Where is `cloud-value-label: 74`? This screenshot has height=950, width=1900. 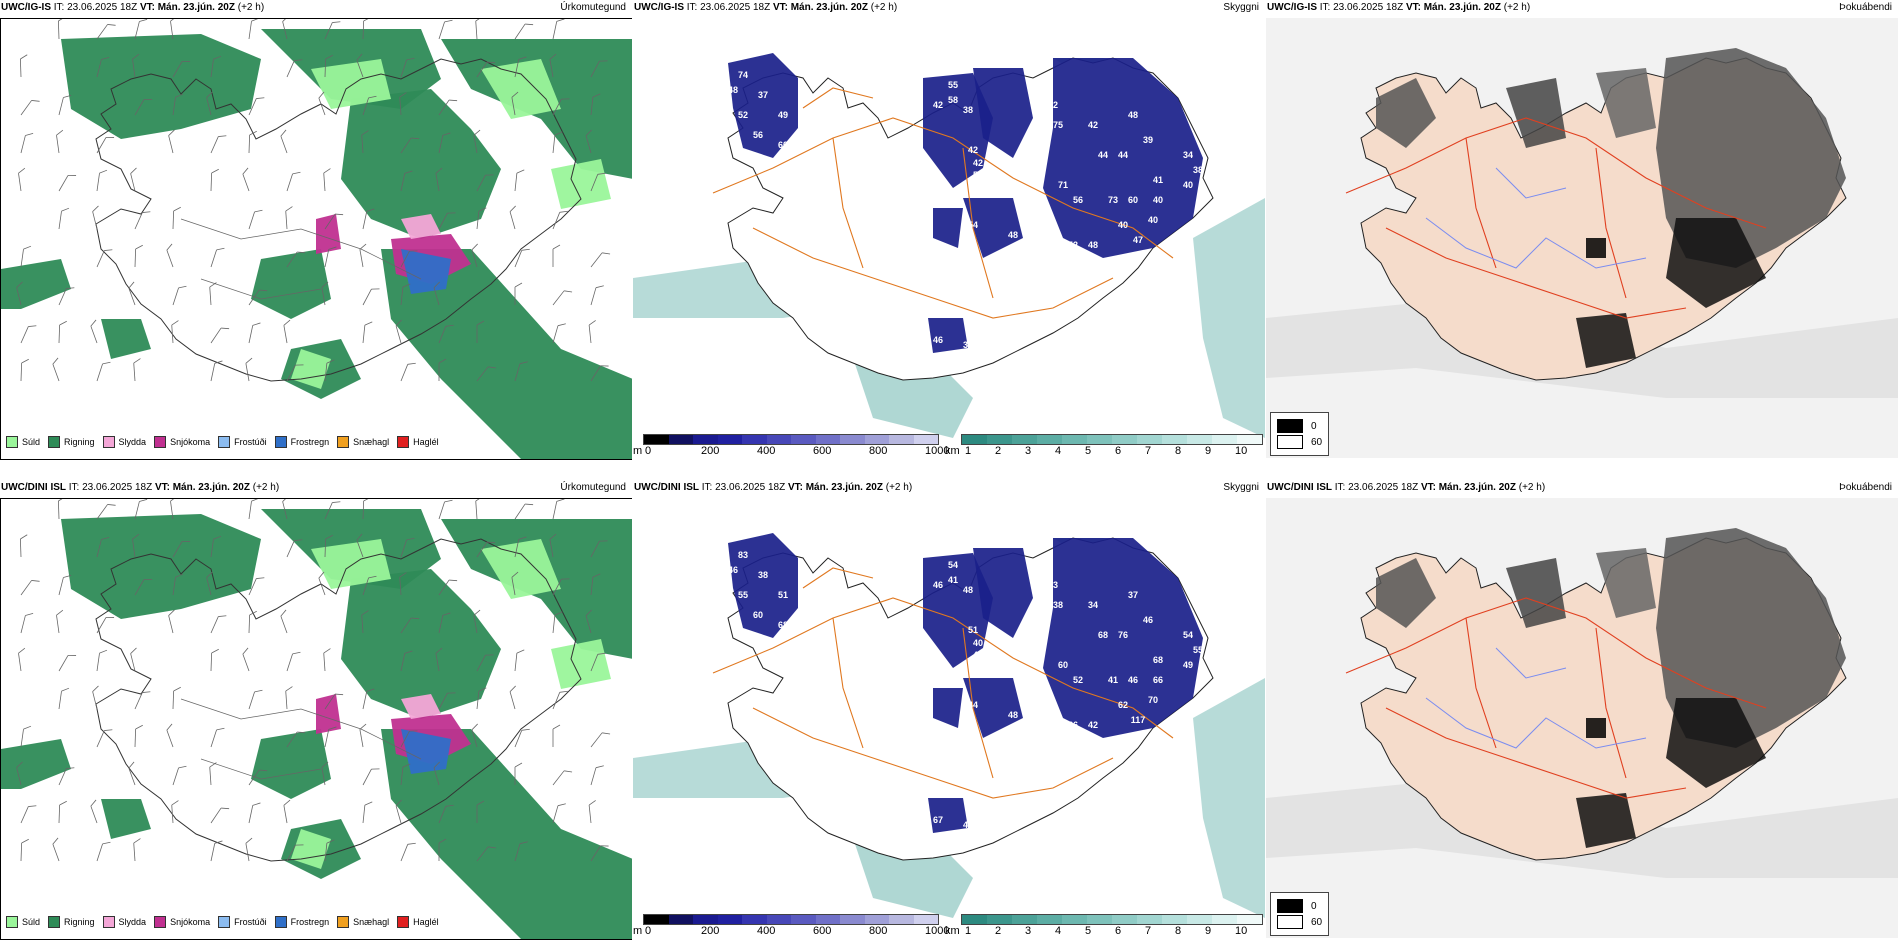 cloud-value-label: 74 is located at coordinates (743, 75).